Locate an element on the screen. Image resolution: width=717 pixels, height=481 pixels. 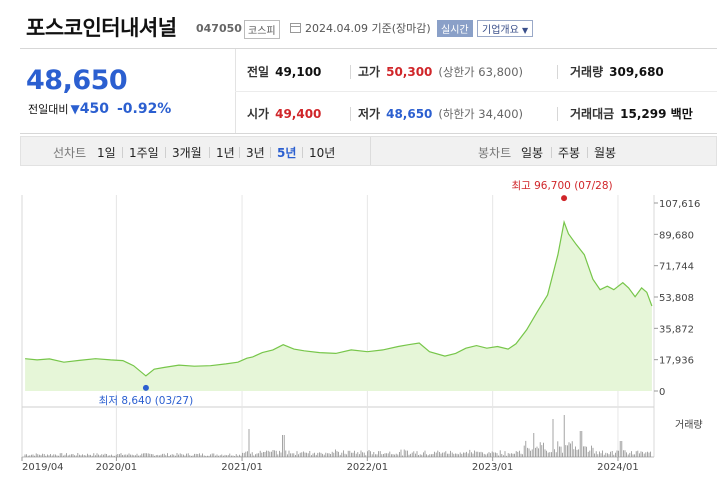
current-price: 48,650 is located at coordinates (77, 80).